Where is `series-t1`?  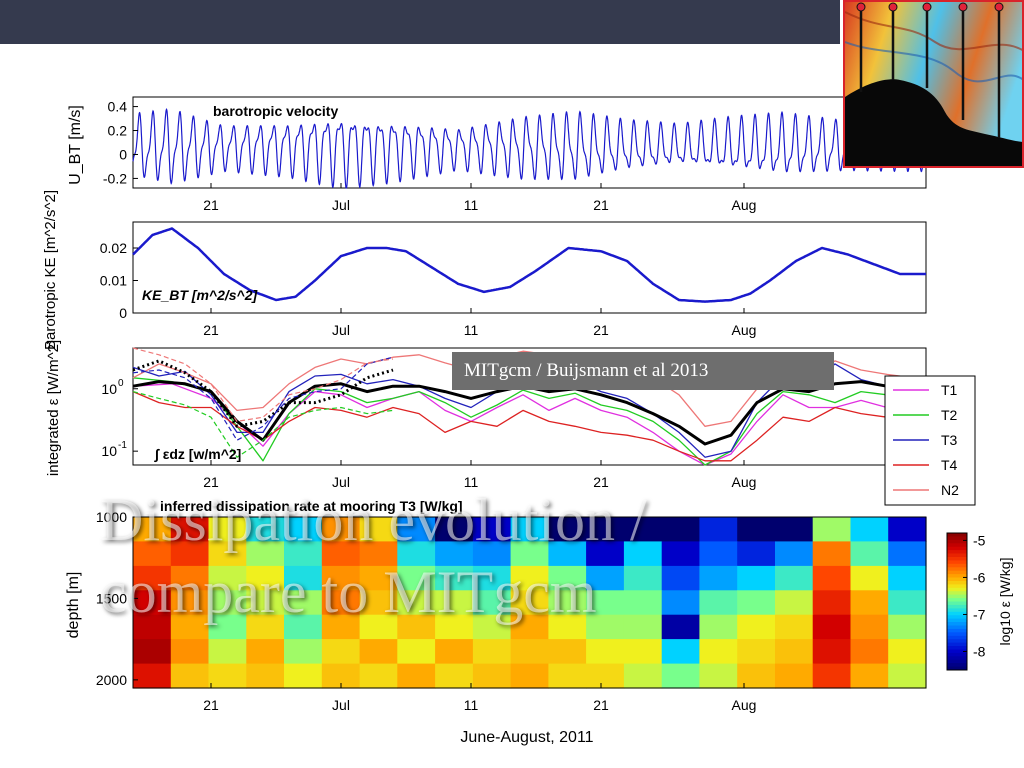 series-t1 is located at coordinates (523, 424).